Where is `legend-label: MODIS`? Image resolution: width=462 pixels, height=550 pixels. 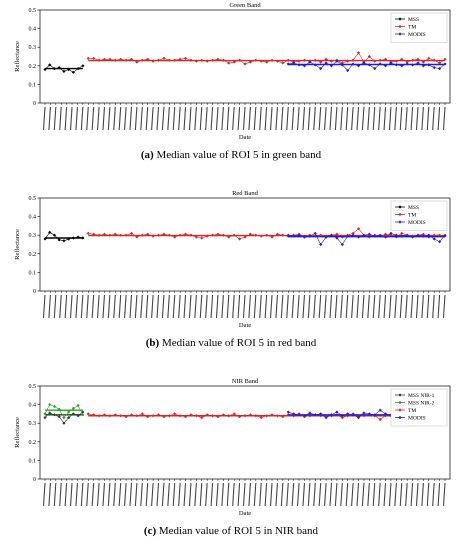 legend-label: MODIS is located at coordinates (417, 223).